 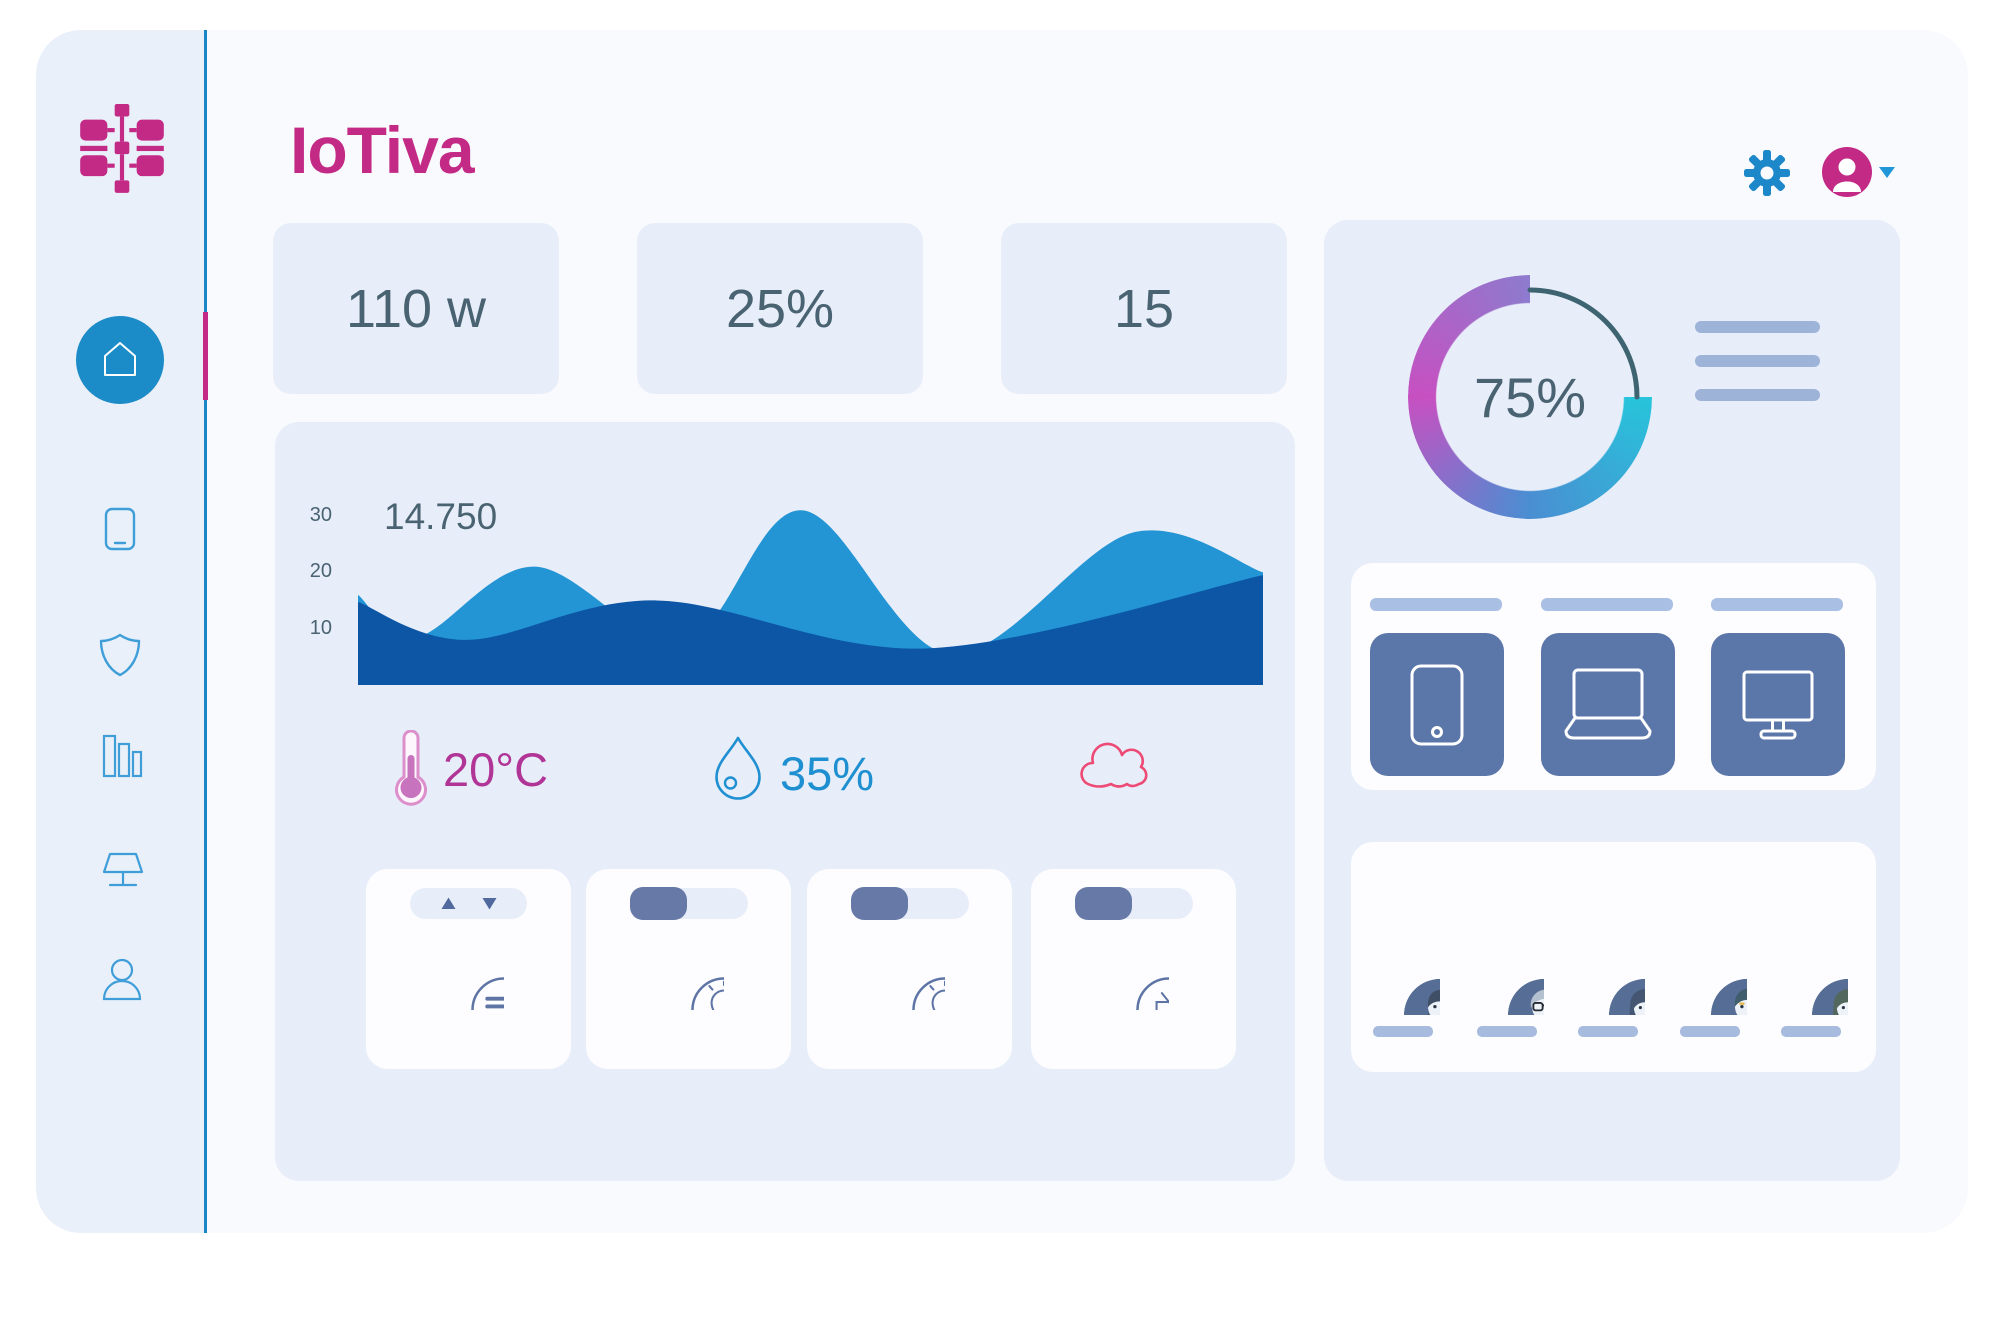 I want to click on home-icon, so click(x=120, y=359).